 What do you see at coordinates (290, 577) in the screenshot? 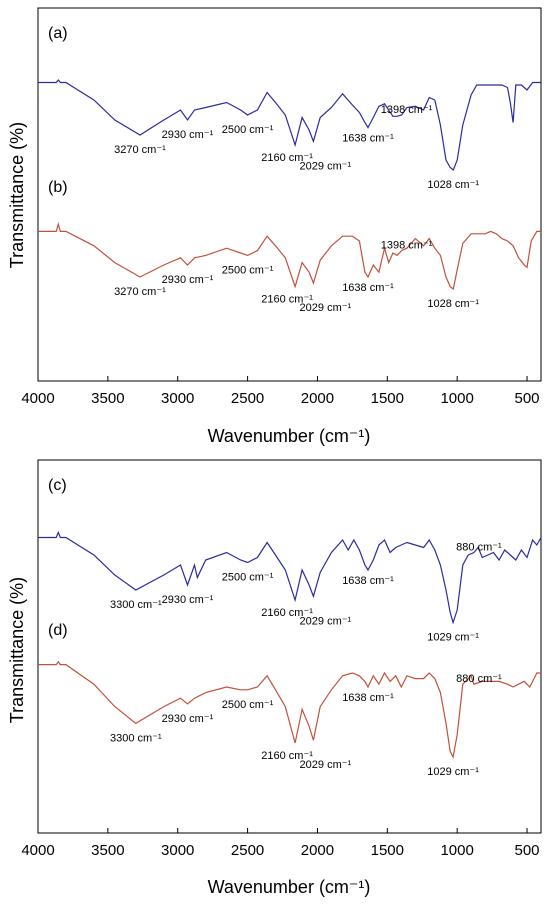
I see `spectrum-c-line` at bounding box center [290, 577].